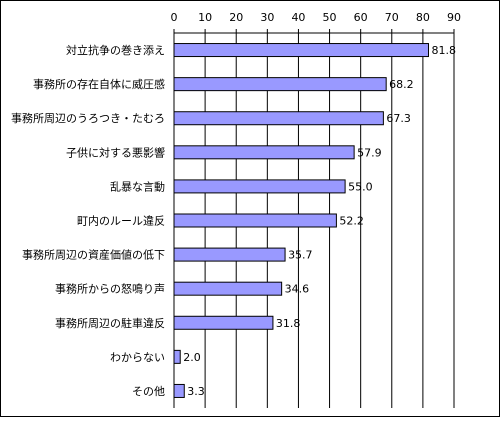 Image resolution: width=500 pixels, height=421 pixels. I want to click on category-label: わからない, so click(137, 357).